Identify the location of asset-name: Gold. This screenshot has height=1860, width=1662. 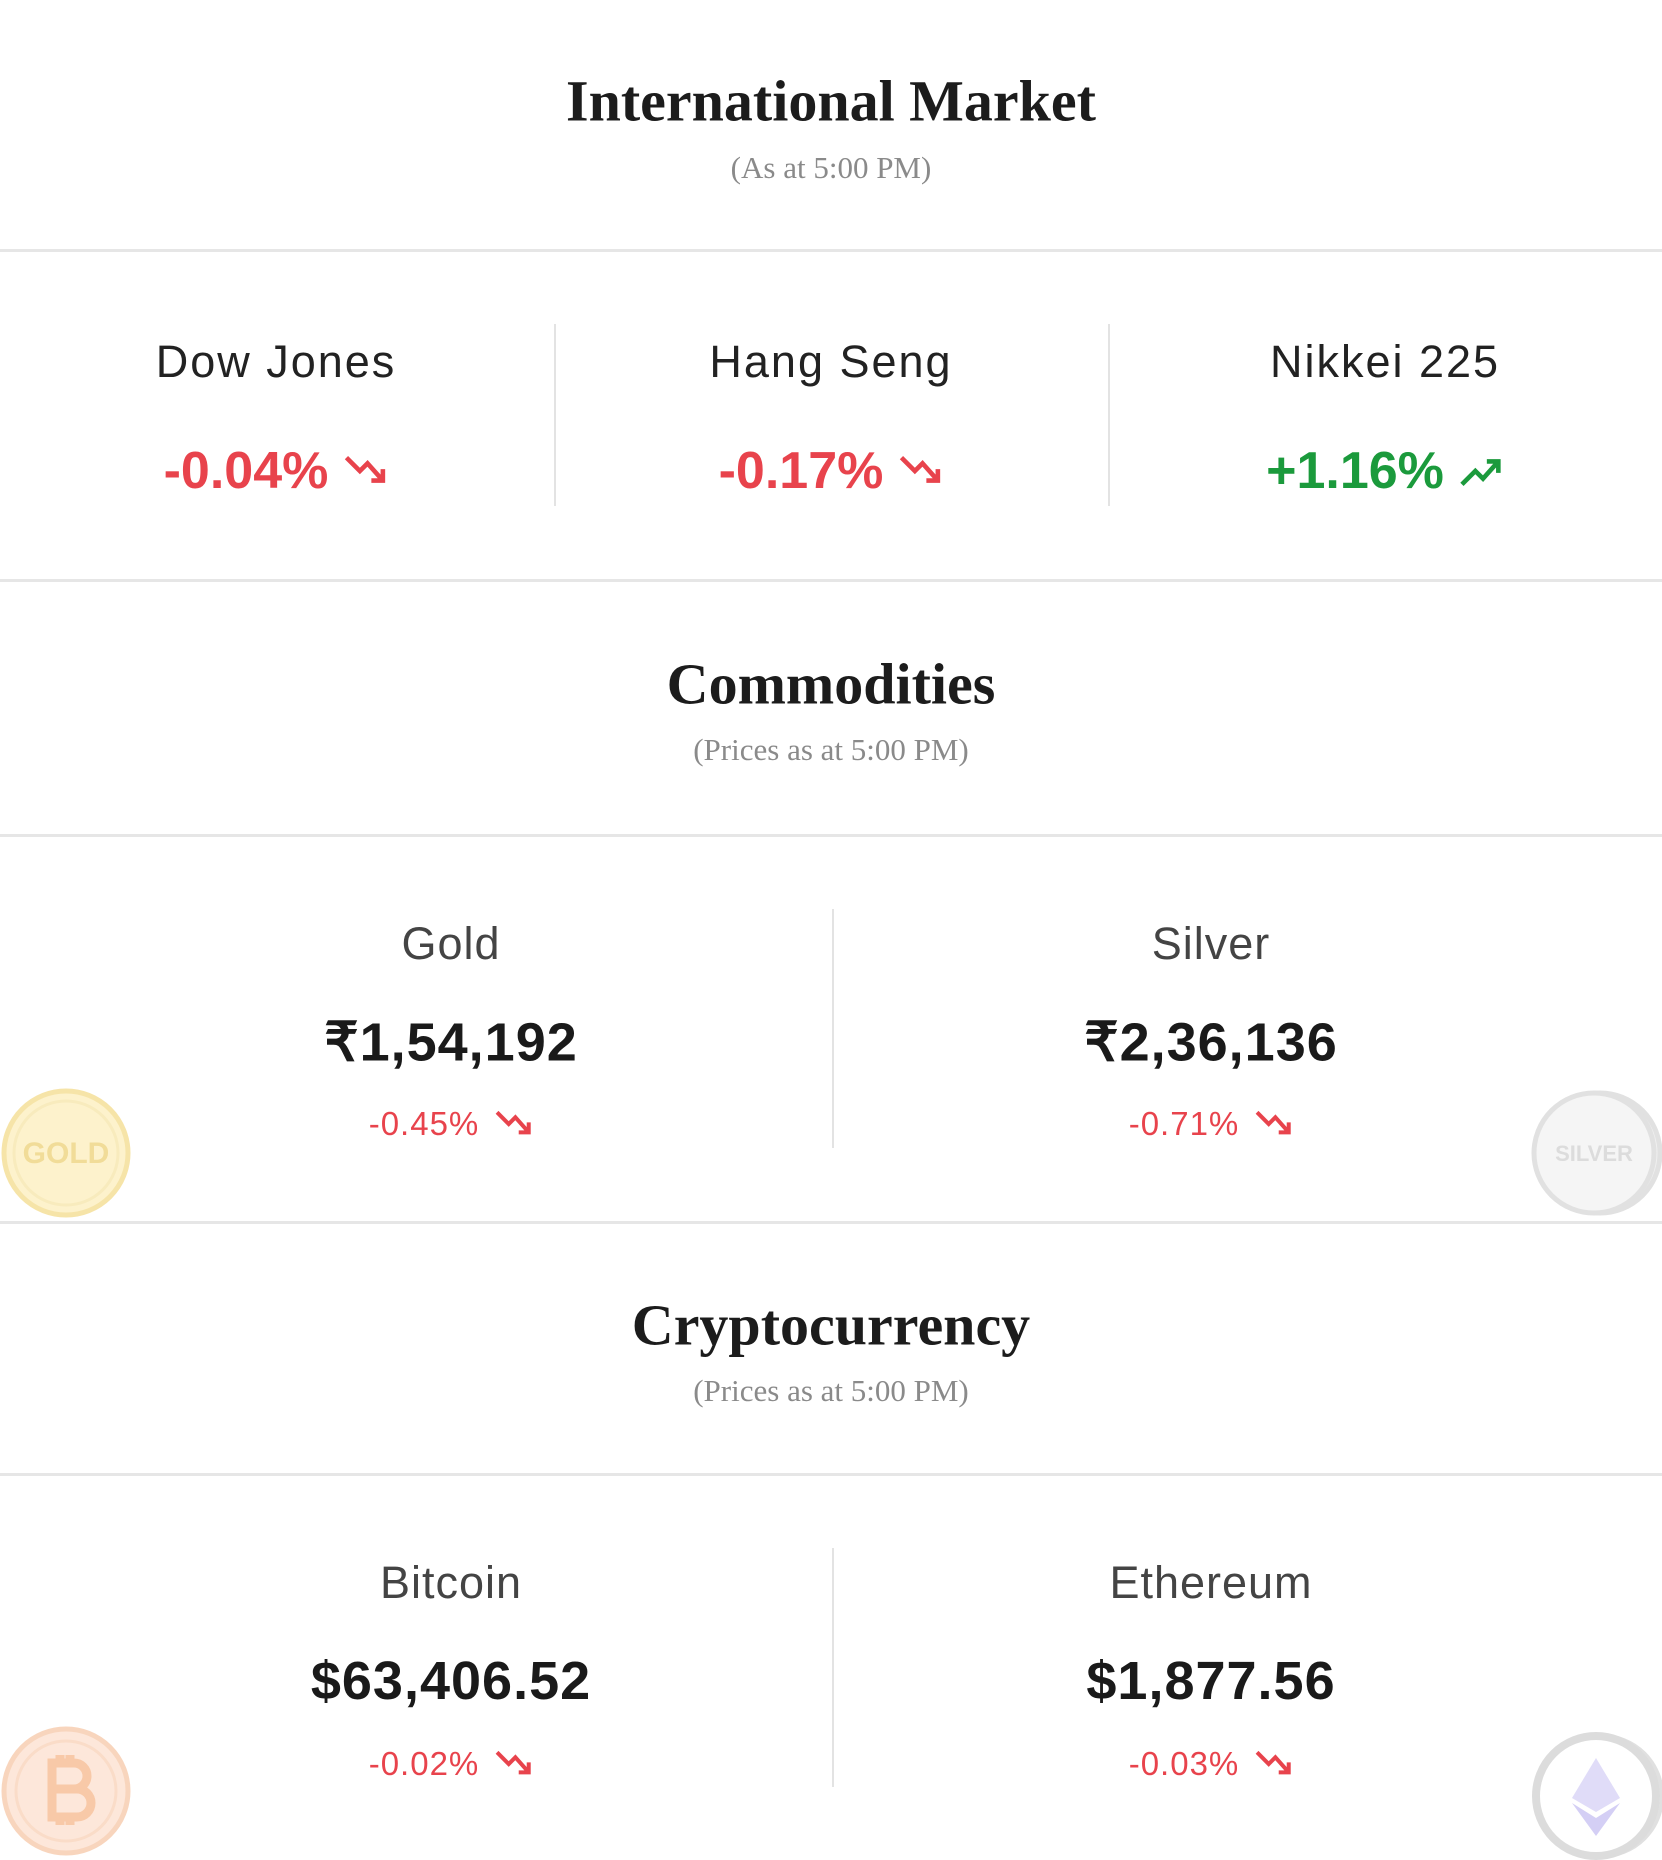
(451, 943).